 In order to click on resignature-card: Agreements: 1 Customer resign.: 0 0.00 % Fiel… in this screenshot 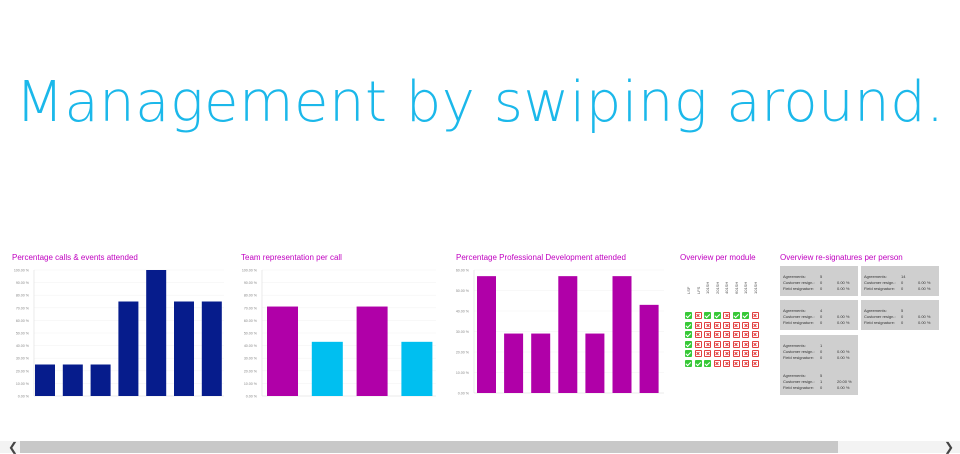, I will do `click(819, 350)`.